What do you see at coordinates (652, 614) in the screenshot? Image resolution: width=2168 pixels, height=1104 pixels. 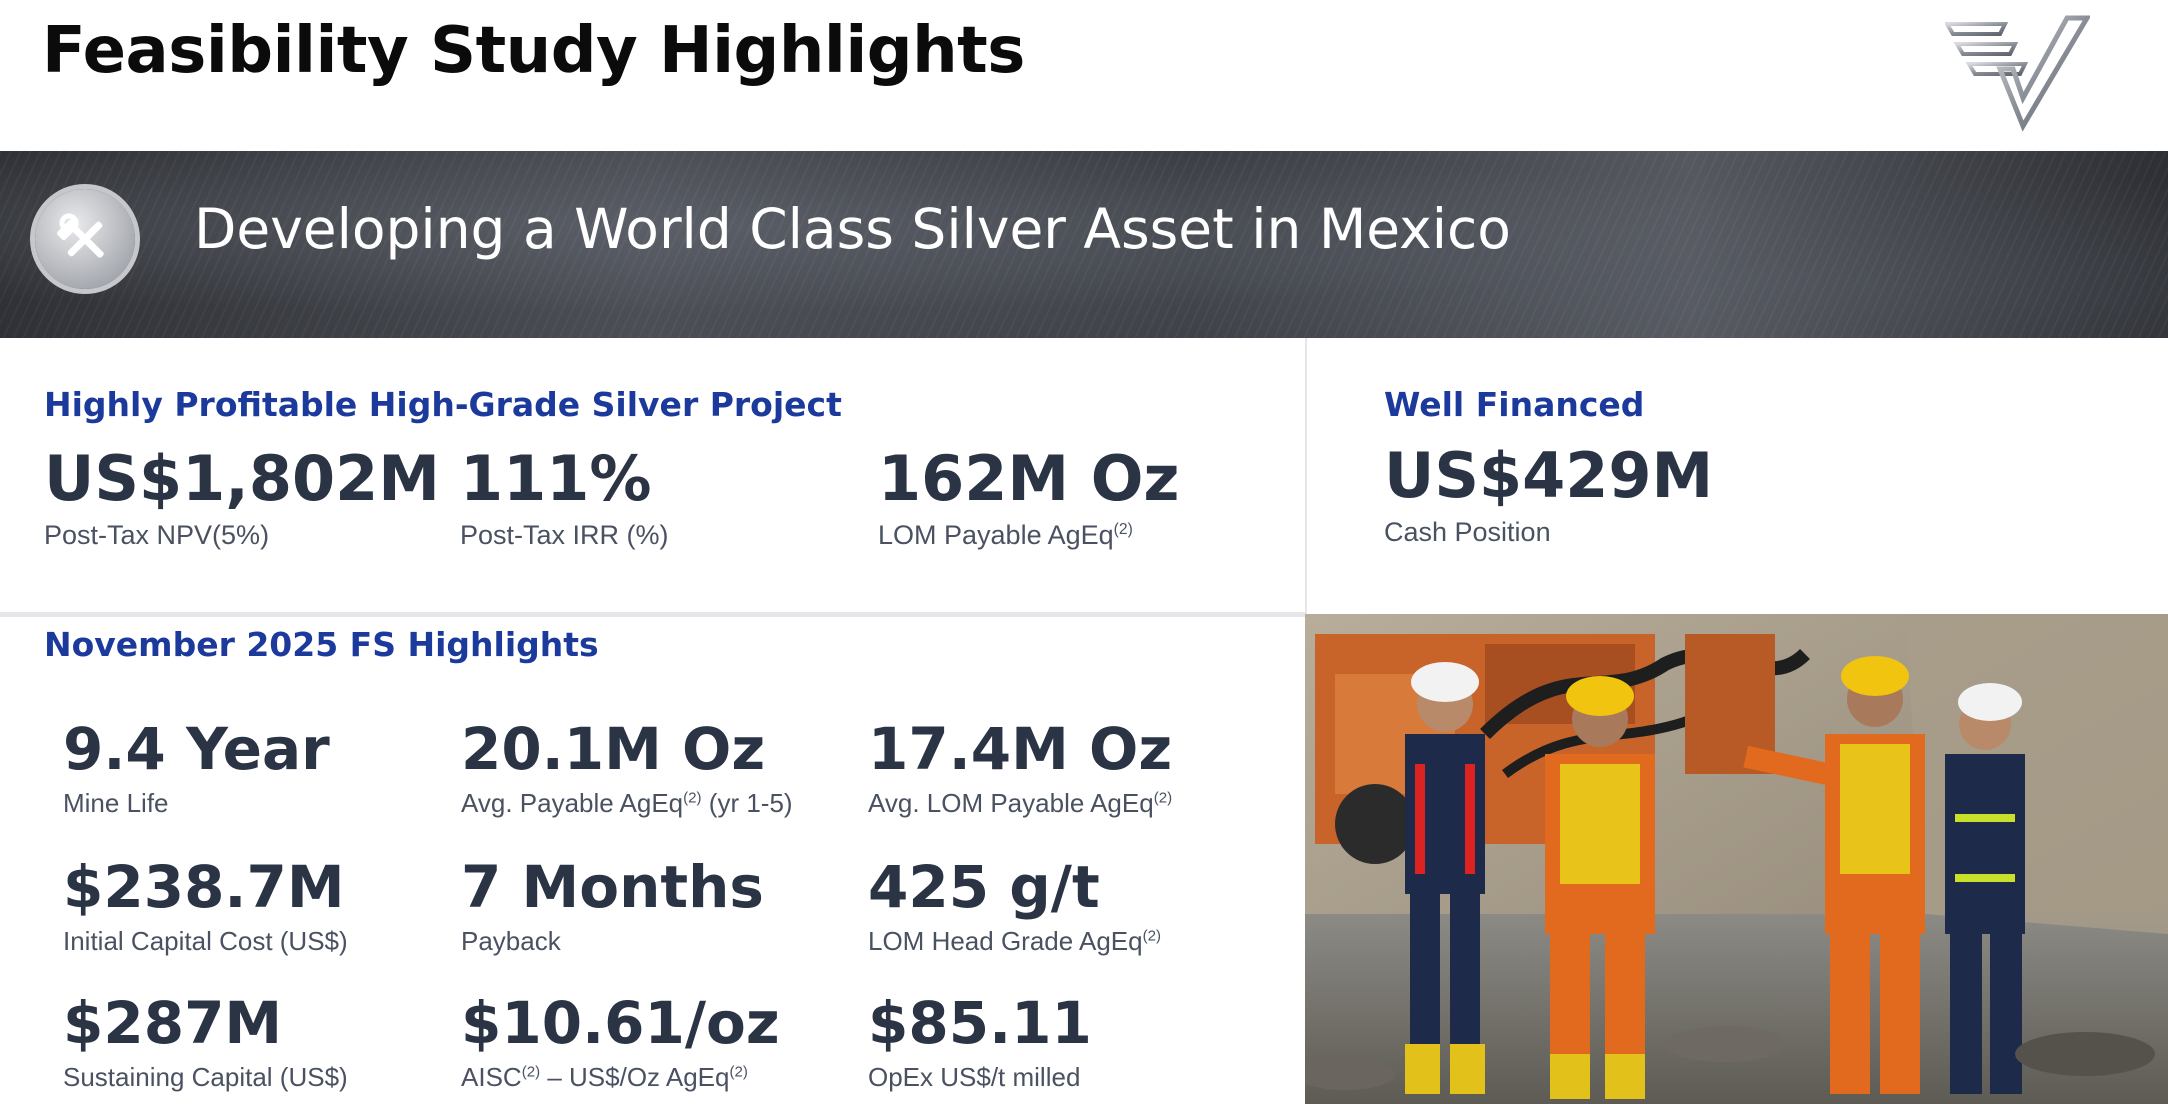 I see `horizontal-divider` at bounding box center [652, 614].